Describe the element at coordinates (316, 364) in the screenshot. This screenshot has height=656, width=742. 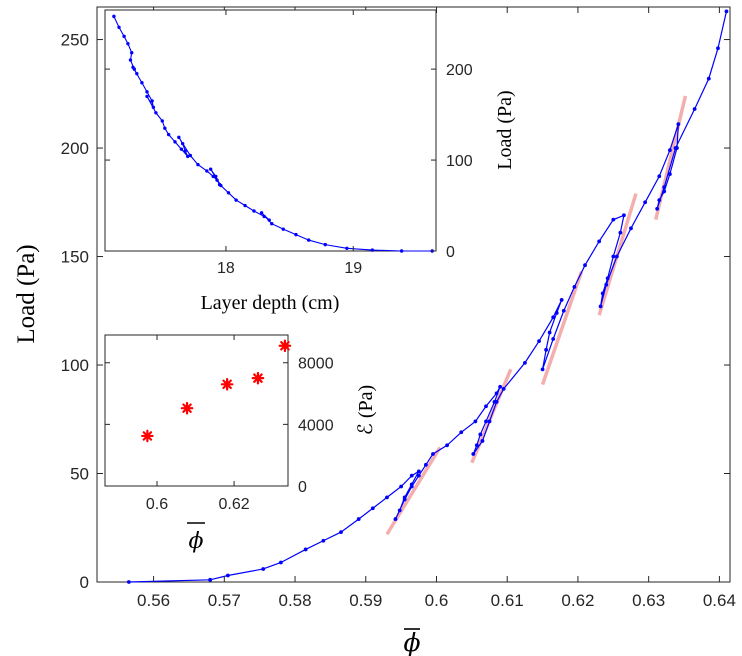
I see `inset-modulus-y-tick-label: 8000` at that location.